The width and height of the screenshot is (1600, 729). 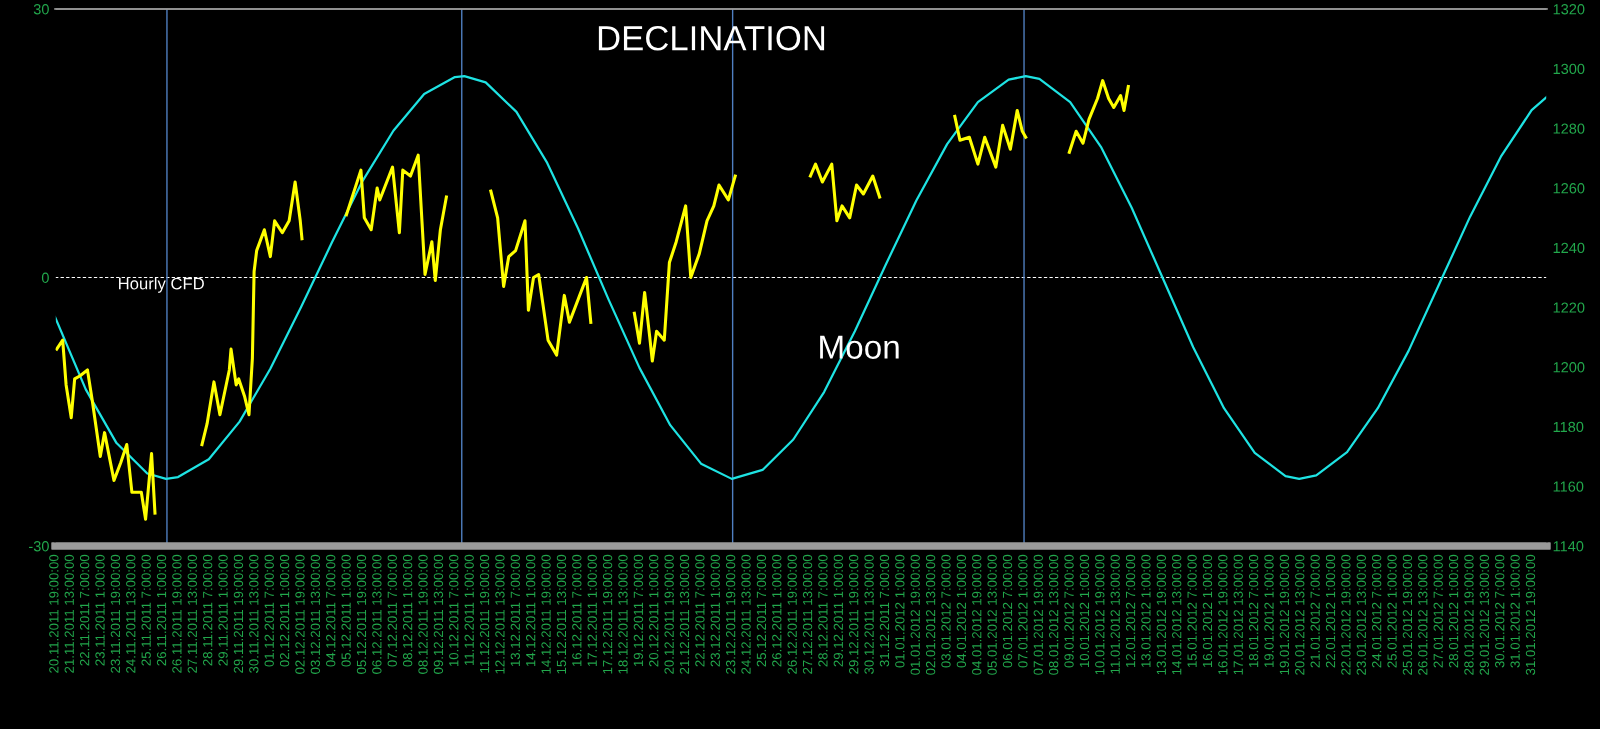 I want to click on x-tick-label: 29.11.2011 1:00:00, so click(x=223, y=610).